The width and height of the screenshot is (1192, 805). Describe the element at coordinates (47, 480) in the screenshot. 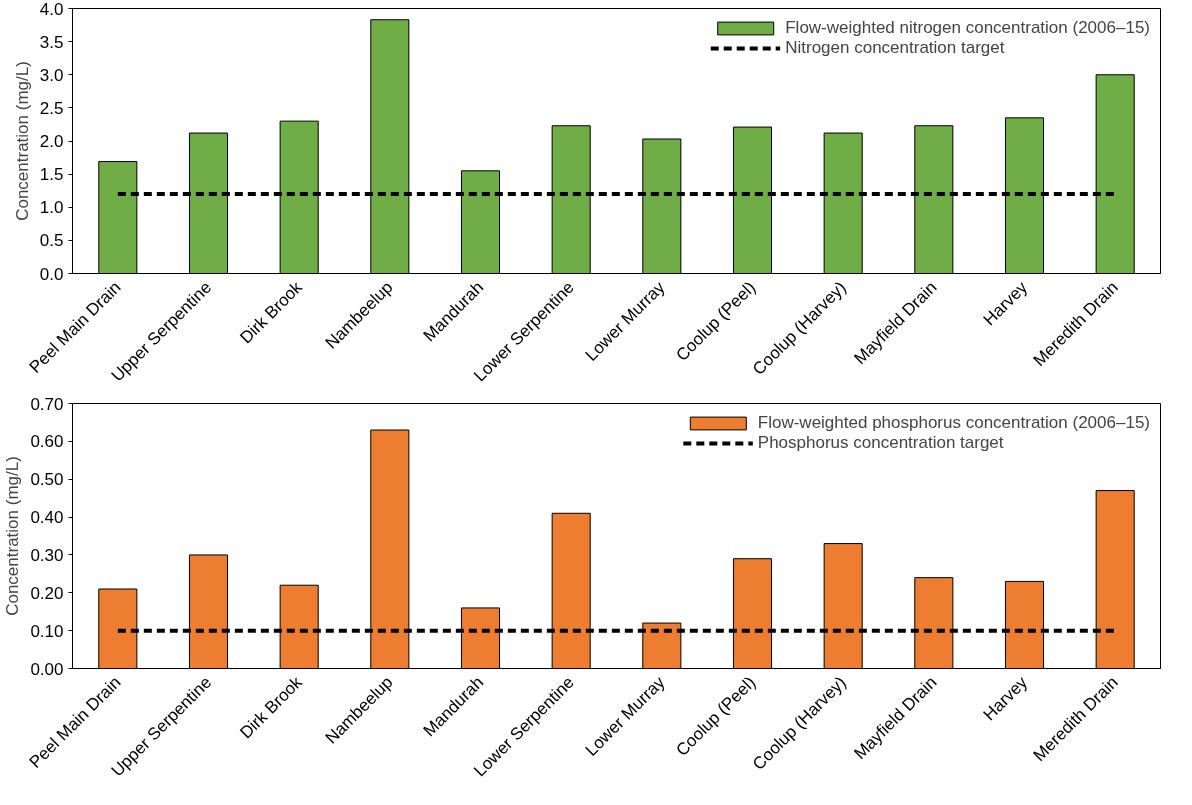

I see `y-tick-label: 0.50` at that location.